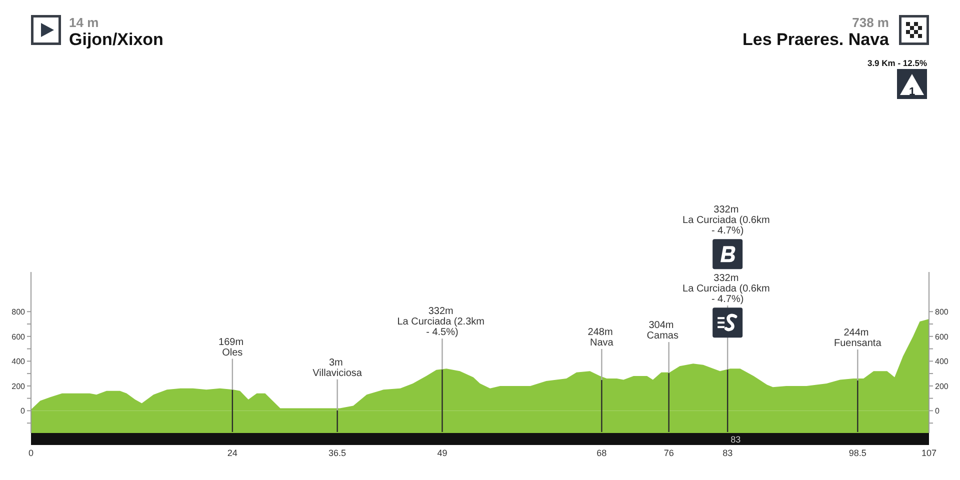 This screenshot has height=480, width=960. Describe the element at coordinates (116, 39) in the screenshot. I see `text: Gijon/Xixon` at that location.